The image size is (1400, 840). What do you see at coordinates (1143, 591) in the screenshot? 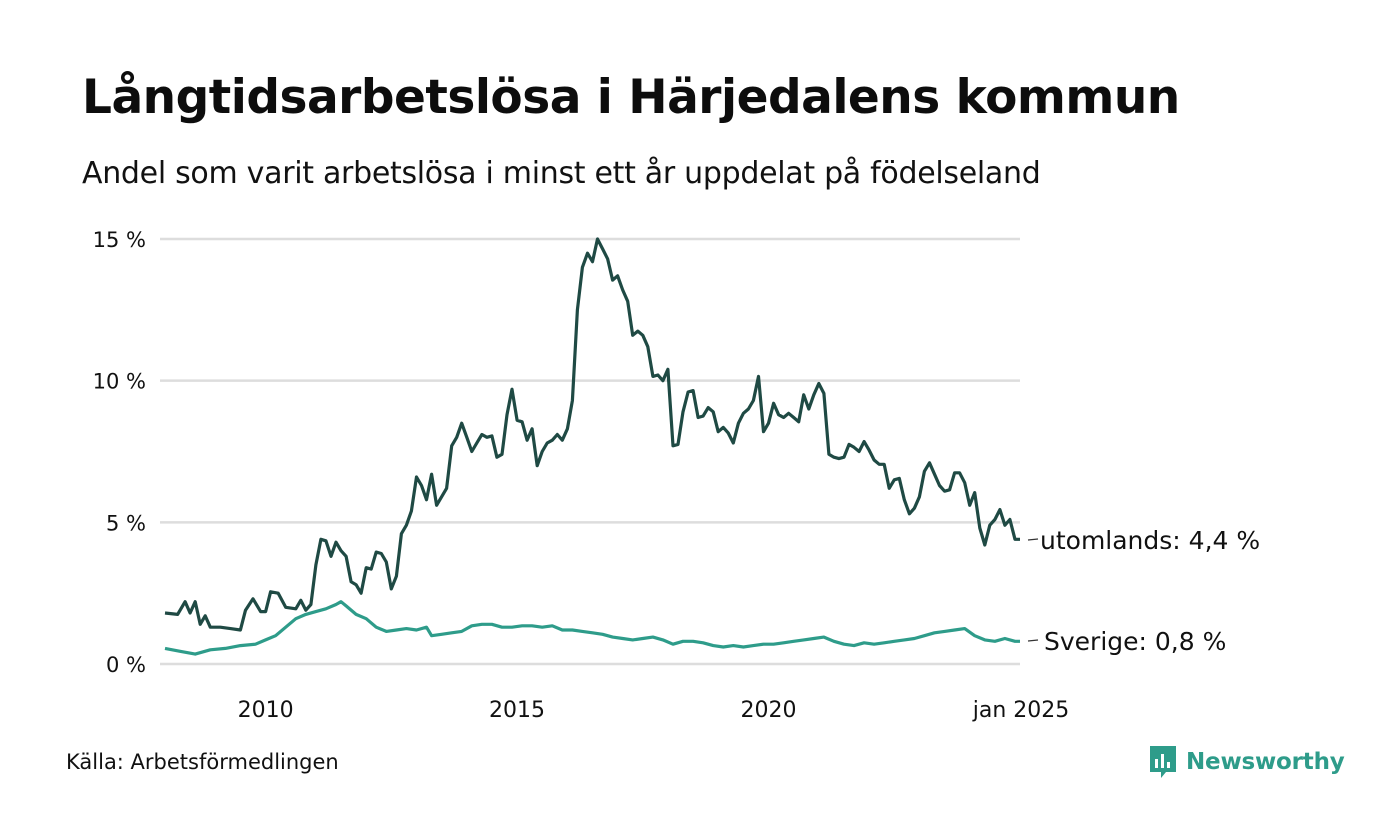
I see `end-labels: utomlands: 4,4 % Sverige: 0,8 %` at bounding box center [1143, 591].